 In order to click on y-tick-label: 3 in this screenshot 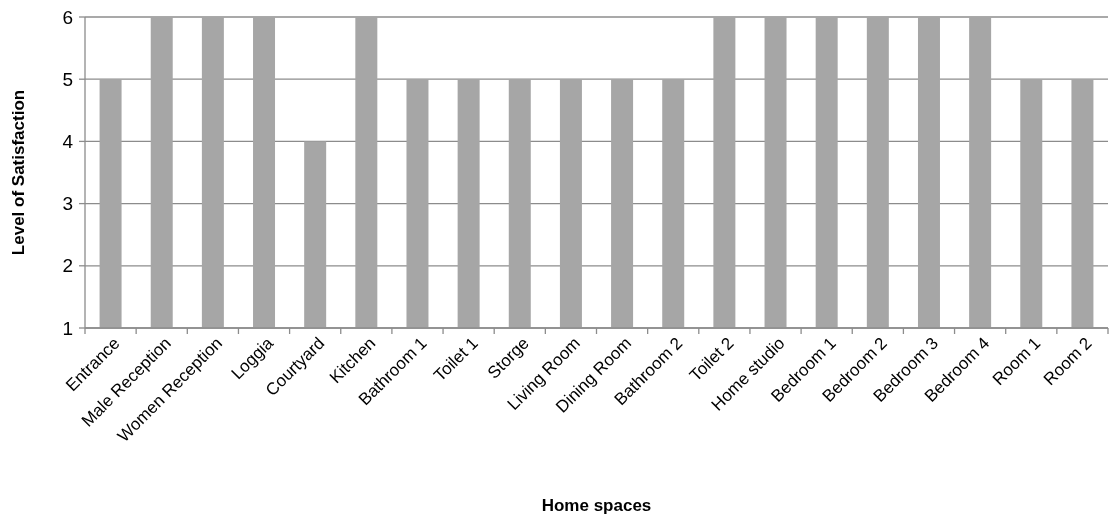, I will do `click(67, 204)`.